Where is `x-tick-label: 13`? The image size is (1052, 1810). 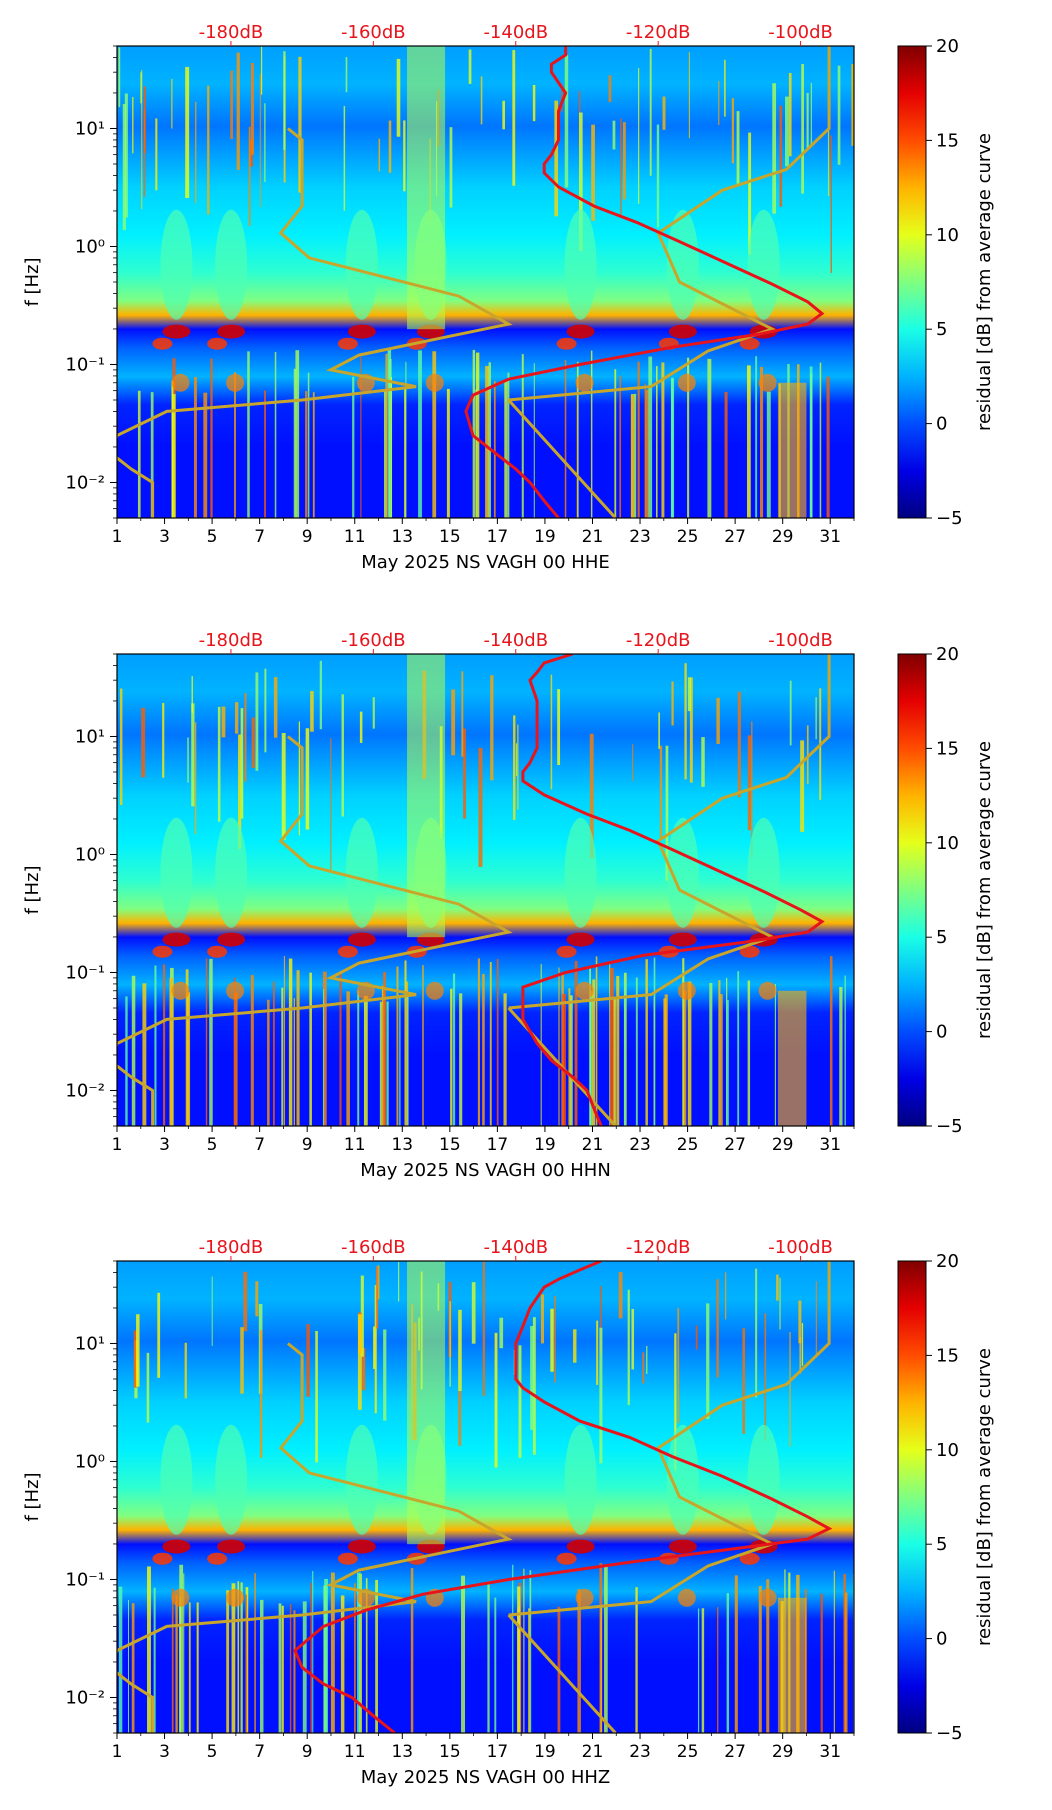 x-tick-label: 13 is located at coordinates (402, 537).